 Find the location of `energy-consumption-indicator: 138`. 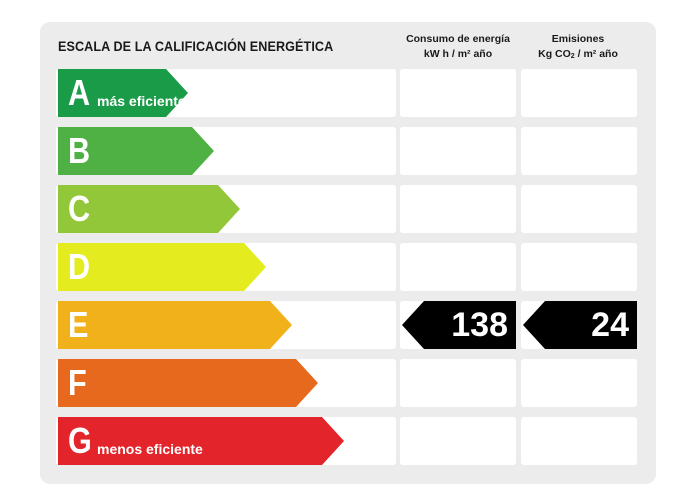

energy-consumption-indicator: 138 is located at coordinates (459, 325).